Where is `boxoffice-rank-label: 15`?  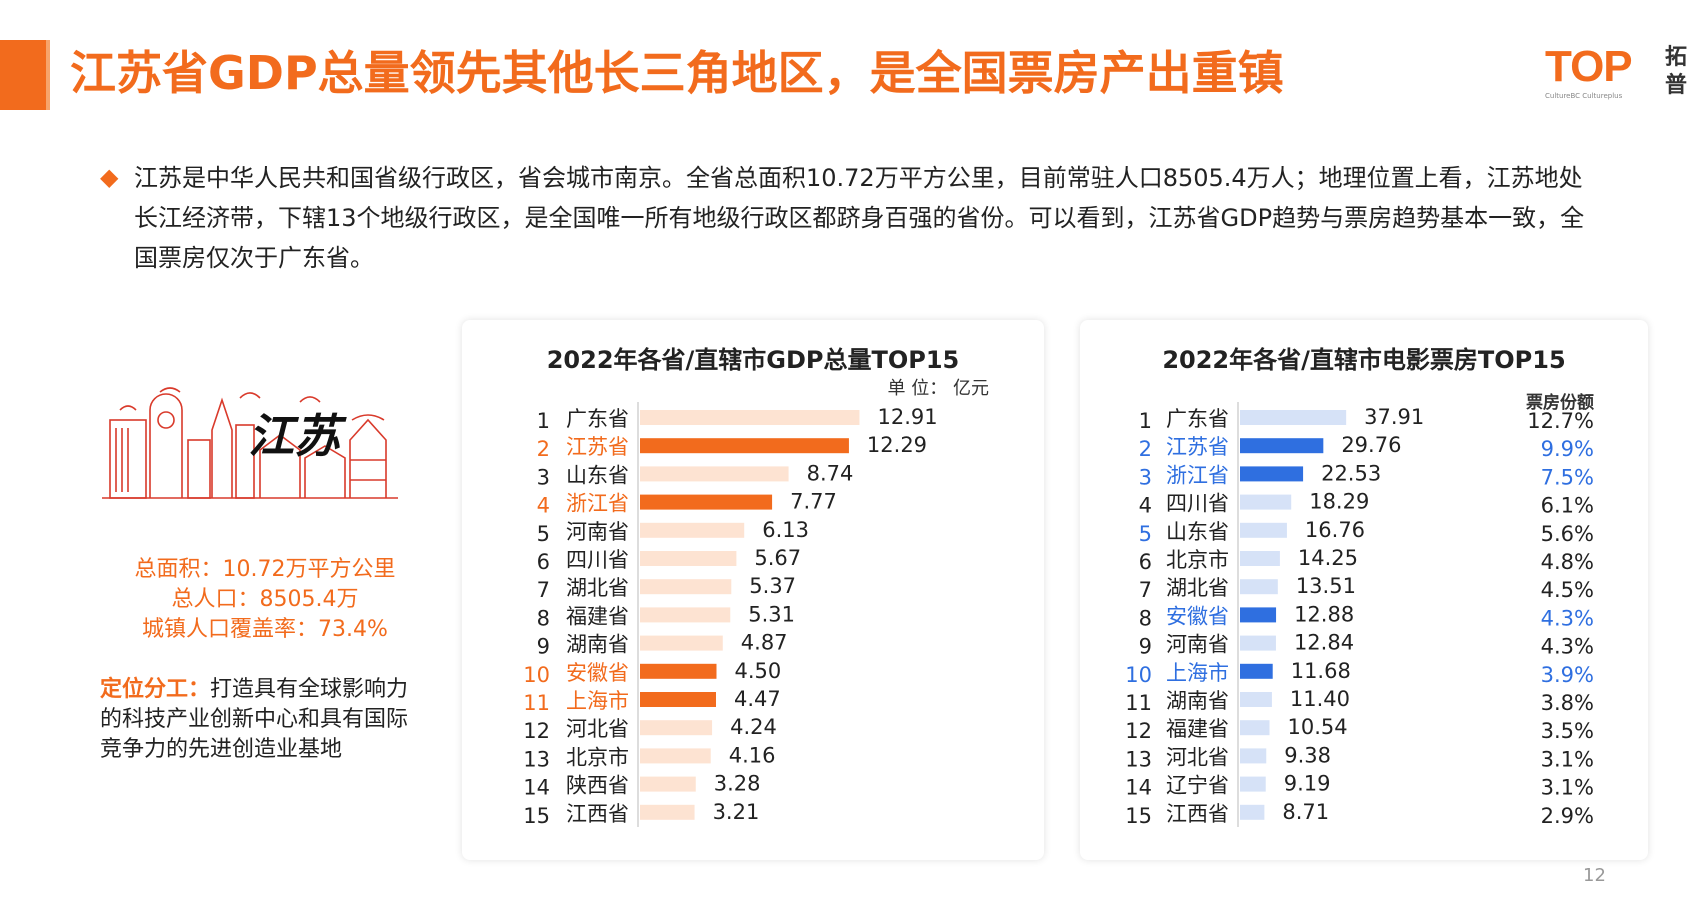 boxoffice-rank-label: 15 is located at coordinates (1138, 816).